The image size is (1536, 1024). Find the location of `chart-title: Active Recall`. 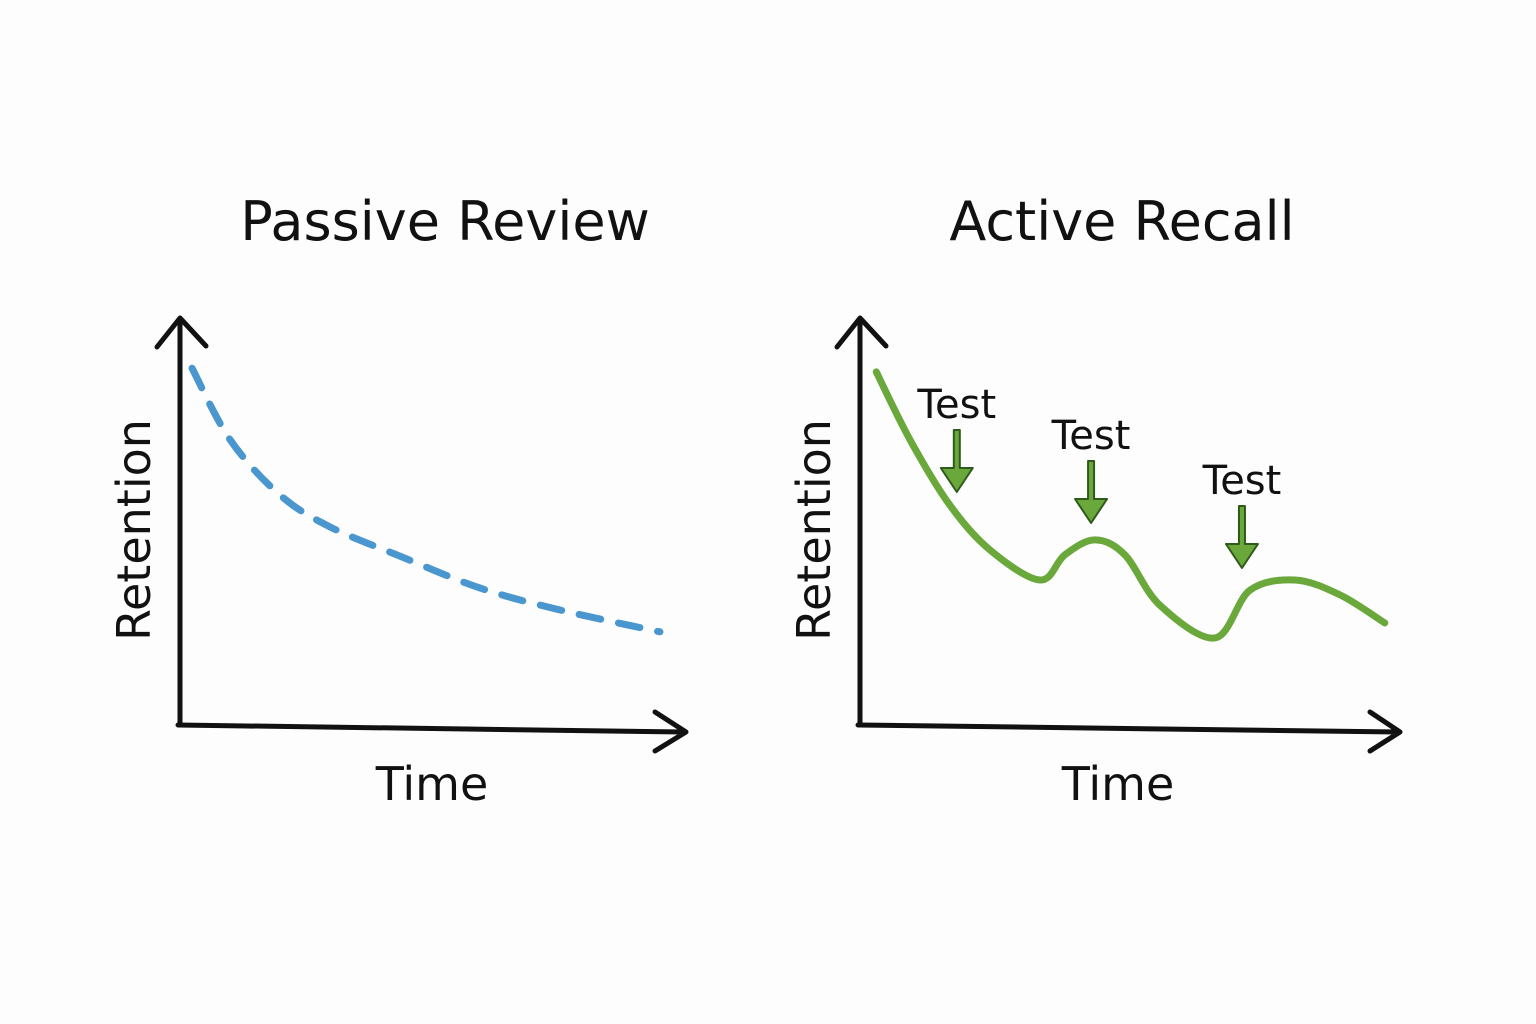

chart-title: Active Recall is located at coordinates (1121, 221).